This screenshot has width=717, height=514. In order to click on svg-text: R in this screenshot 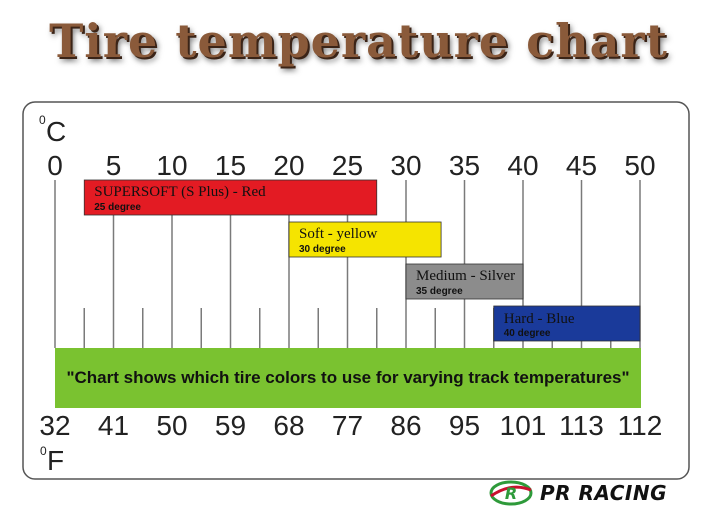, I will do `click(511, 493)`.